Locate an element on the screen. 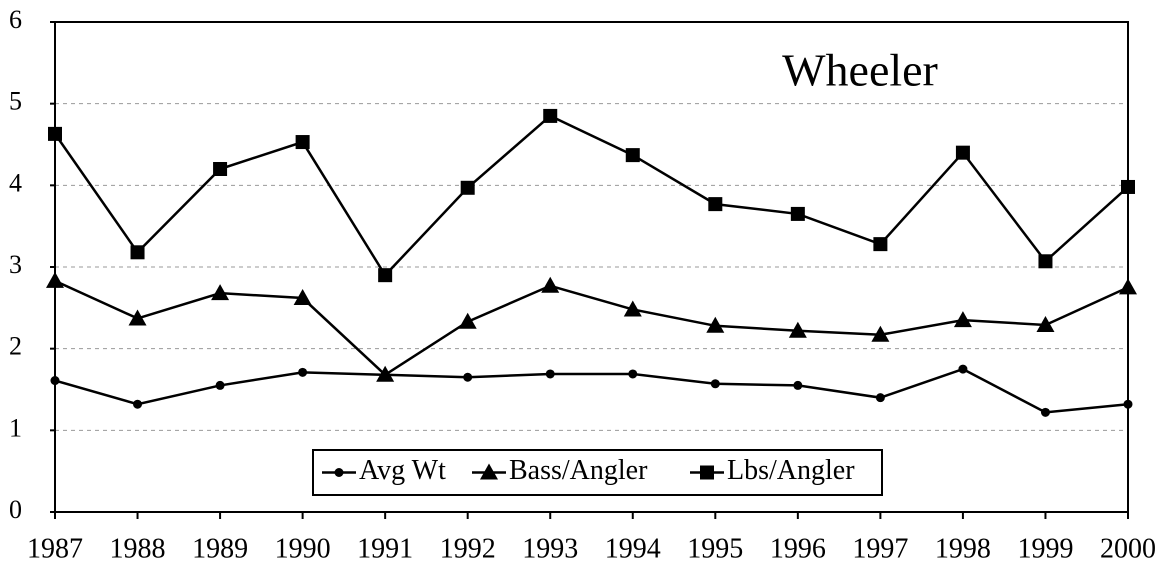 The height and width of the screenshot is (575, 1169). y-tick-label: 6 is located at coordinates (15, 19).